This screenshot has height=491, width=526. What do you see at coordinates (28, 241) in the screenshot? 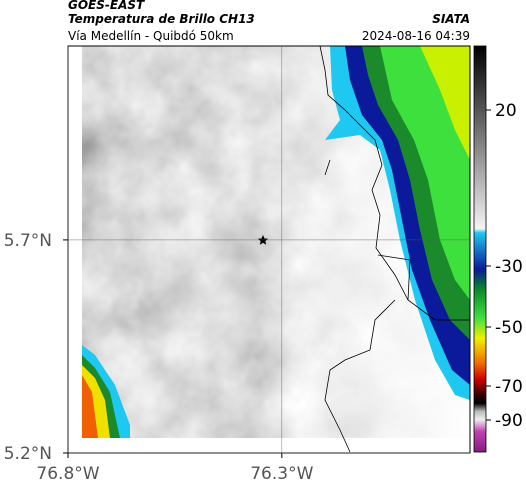
I see `y-tick-label: 5.7°N` at bounding box center [28, 241].